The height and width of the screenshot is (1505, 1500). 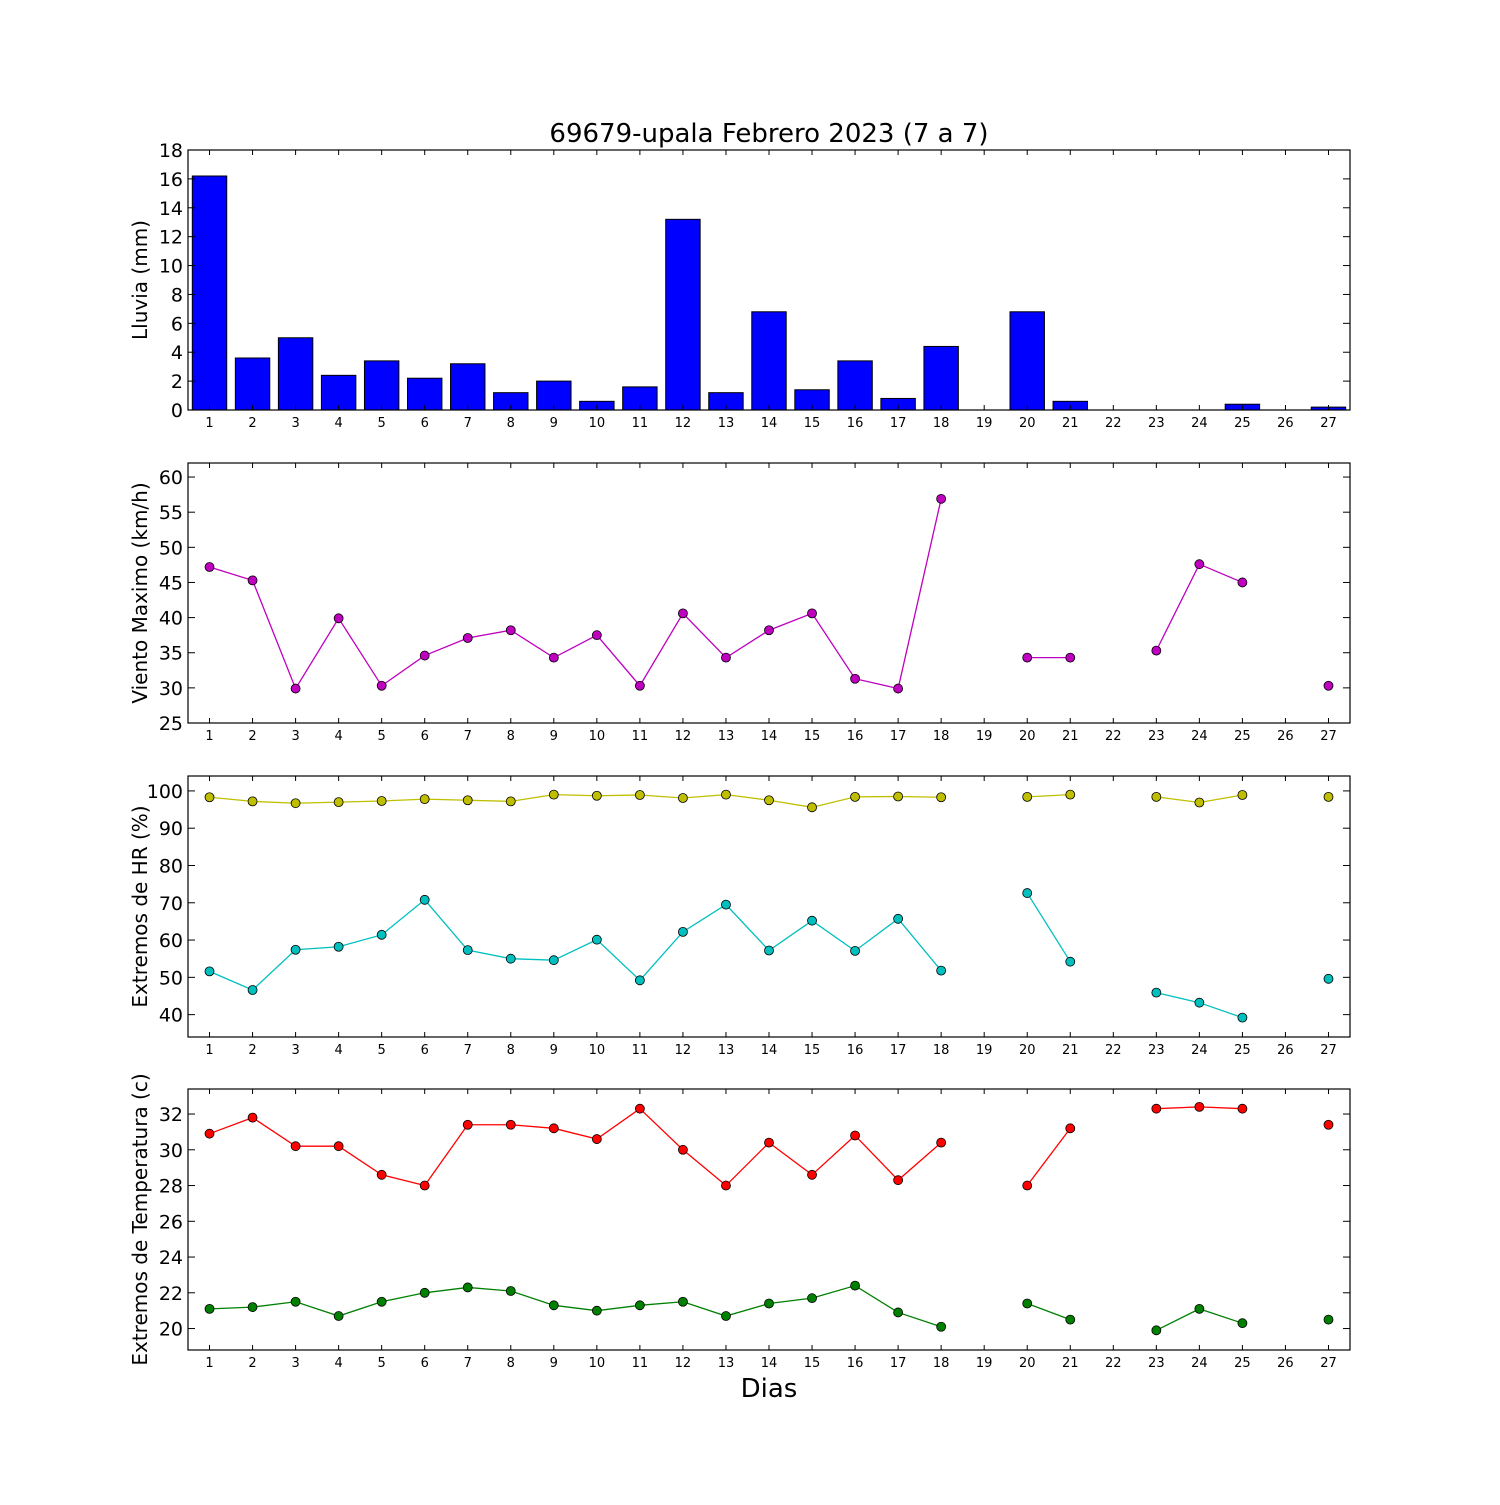 What do you see at coordinates (165, 792) in the screenshot?
I see `y-tick-label: 100` at bounding box center [165, 792].